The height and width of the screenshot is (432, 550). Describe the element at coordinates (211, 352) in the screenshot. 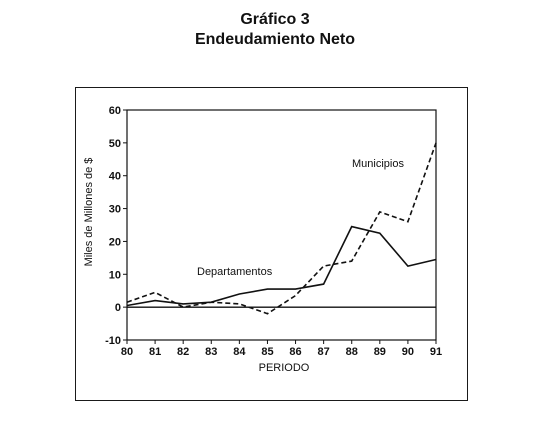

I see `x-tick-label: 83` at that location.